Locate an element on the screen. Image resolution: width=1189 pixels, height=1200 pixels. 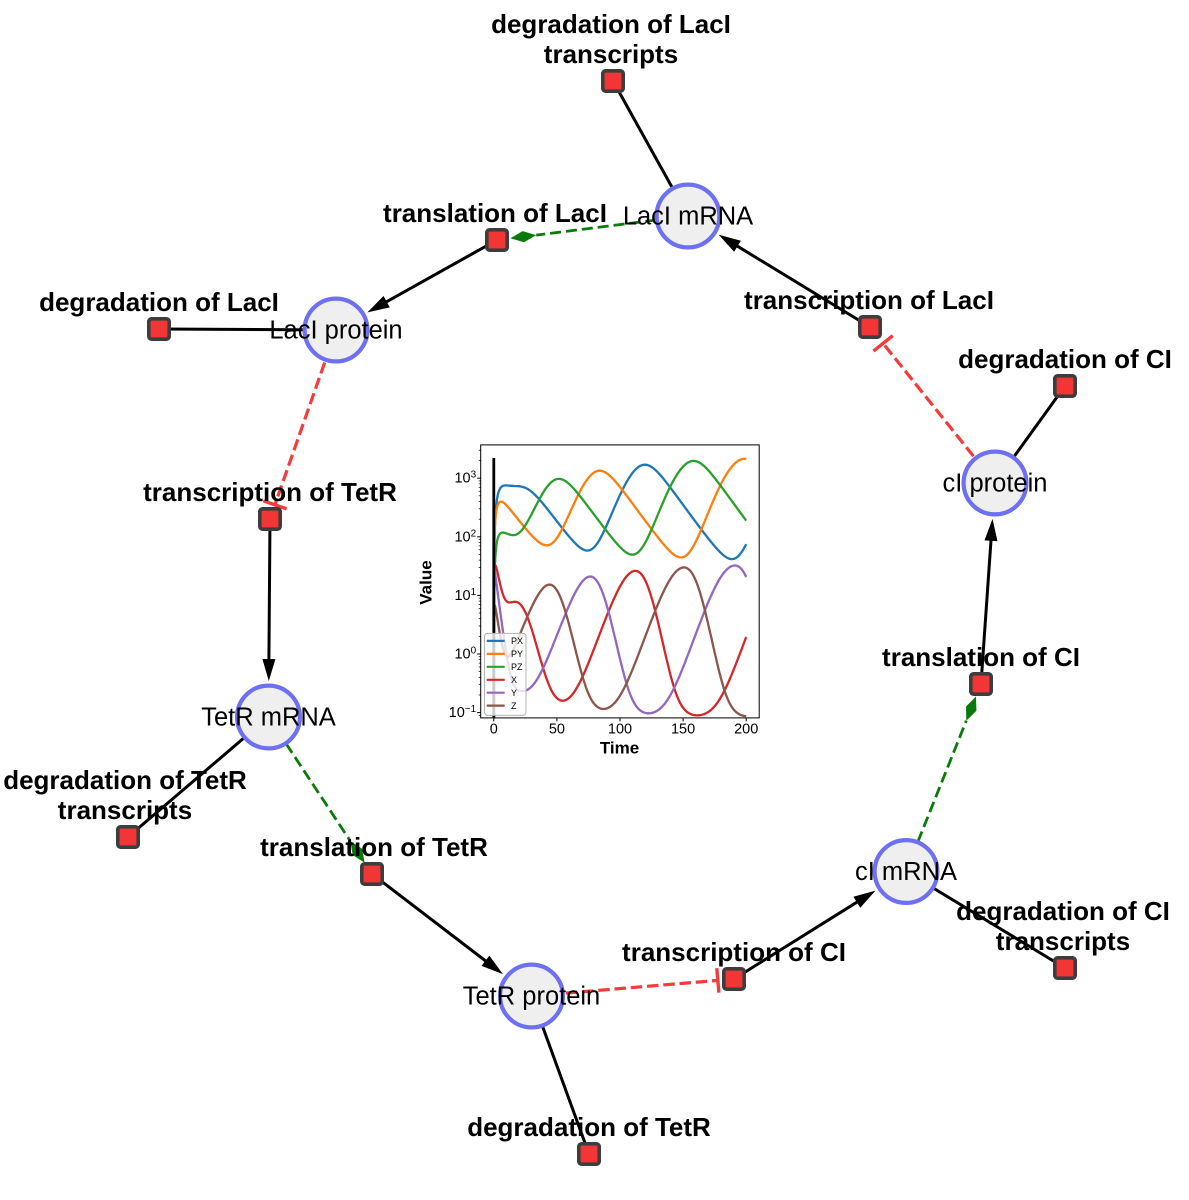
svg-text: cI mRNA is located at coordinates (906, 872).